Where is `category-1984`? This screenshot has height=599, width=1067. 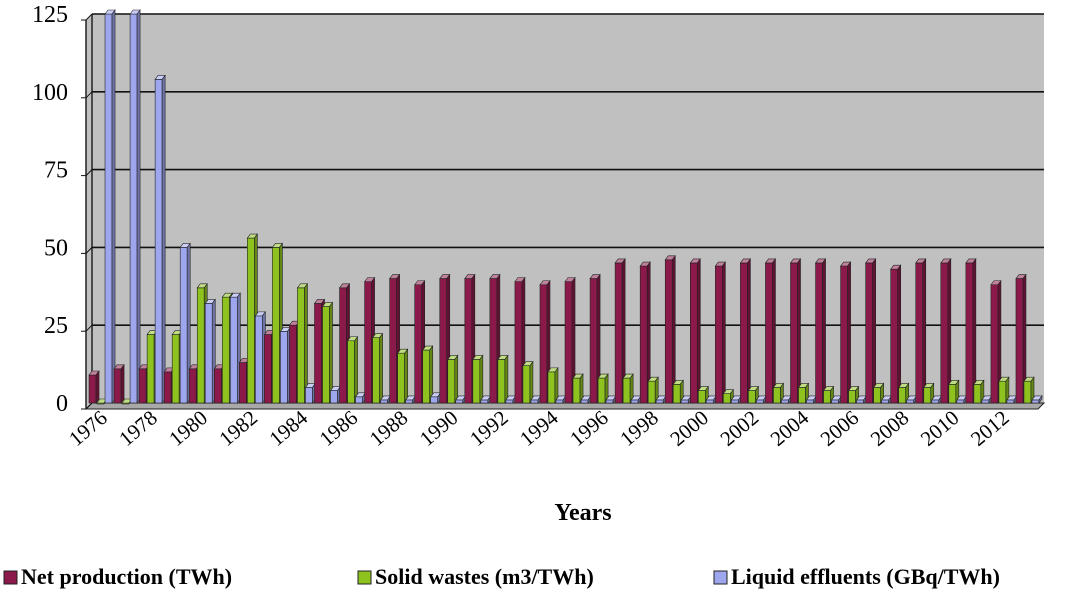 category-1984 is located at coordinates (302, 343).